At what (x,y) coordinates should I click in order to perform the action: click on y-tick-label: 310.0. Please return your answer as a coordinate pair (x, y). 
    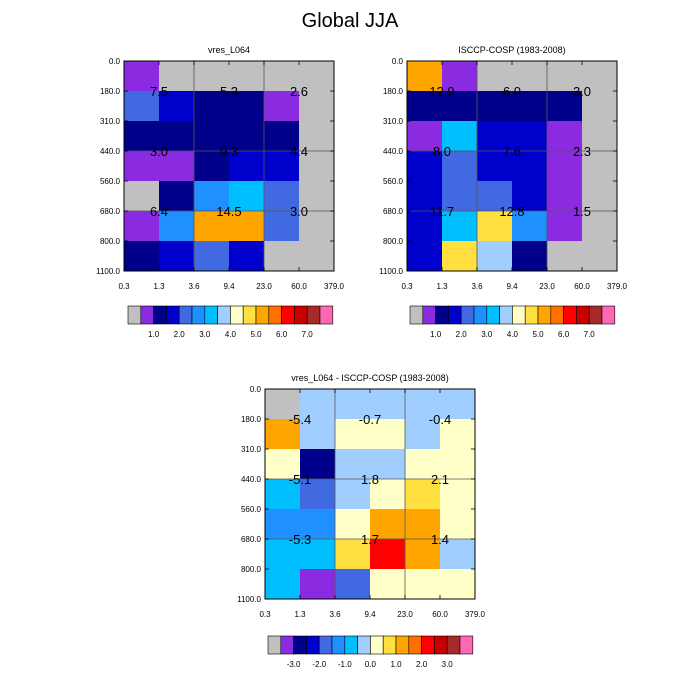
    Looking at the image, I should click on (110, 121).